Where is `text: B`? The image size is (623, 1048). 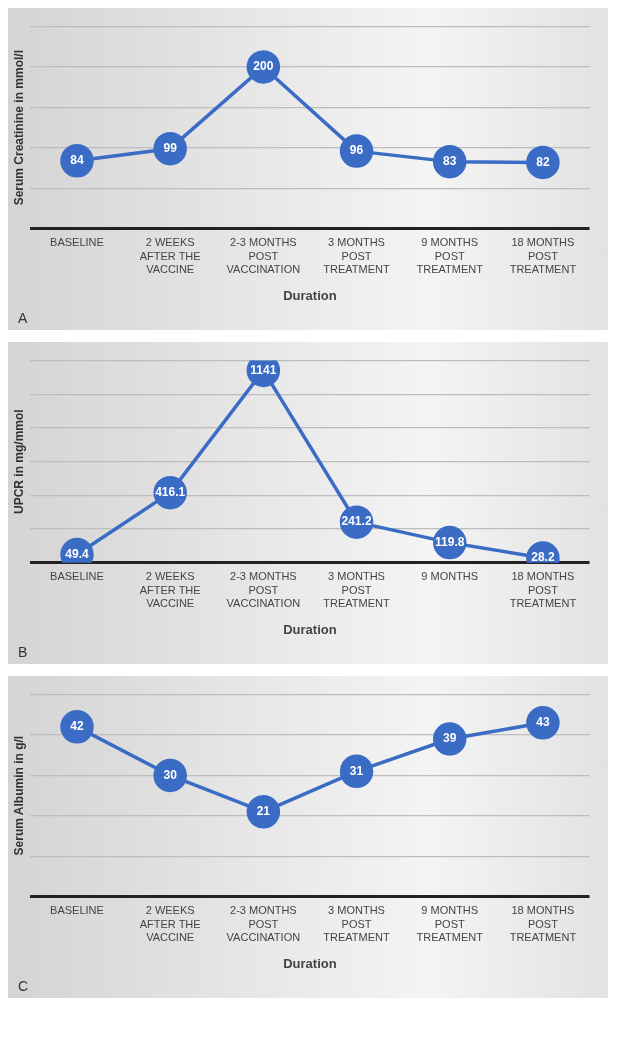
text: B is located at coordinates (23, 652).